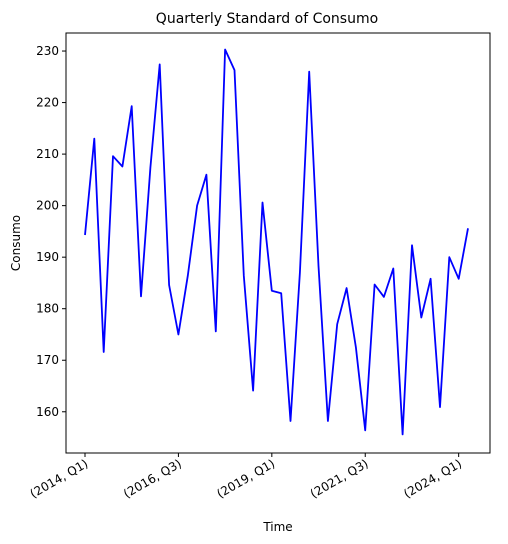 This screenshot has width=508, height=544. Describe the element at coordinates (47, 103) in the screenshot. I see `y-tick-label: 220` at that location.